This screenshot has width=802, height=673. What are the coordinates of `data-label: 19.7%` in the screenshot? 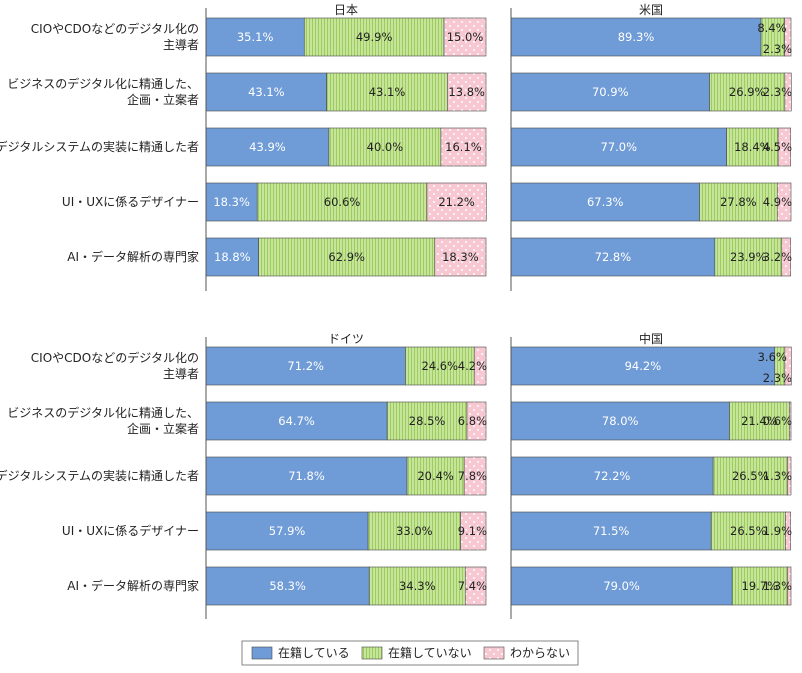 It's located at (760, 586).